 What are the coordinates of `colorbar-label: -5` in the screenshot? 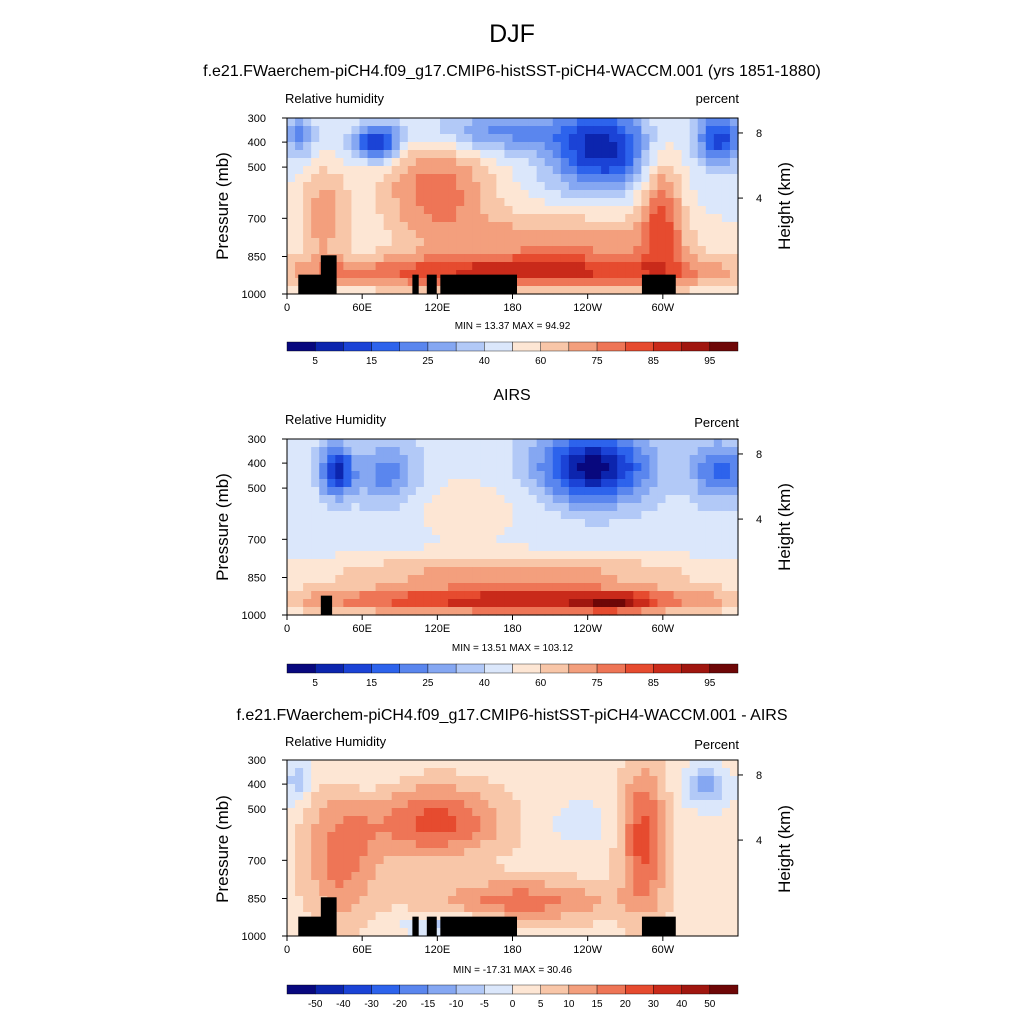 It's located at (484, 1004).